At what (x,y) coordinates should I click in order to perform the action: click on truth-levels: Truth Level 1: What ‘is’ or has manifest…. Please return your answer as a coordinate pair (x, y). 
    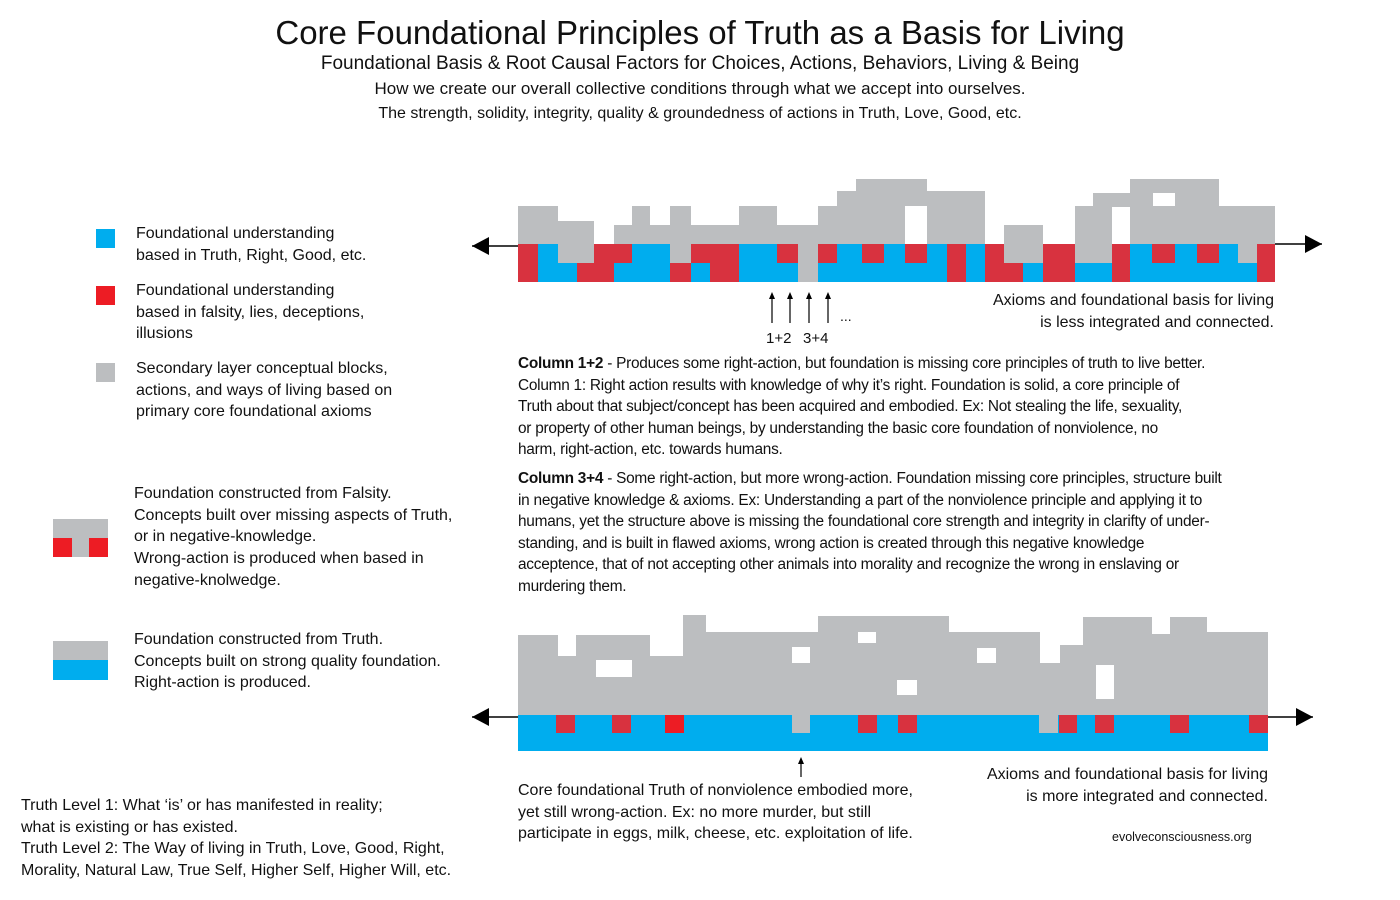
    Looking at the image, I should click on (236, 838).